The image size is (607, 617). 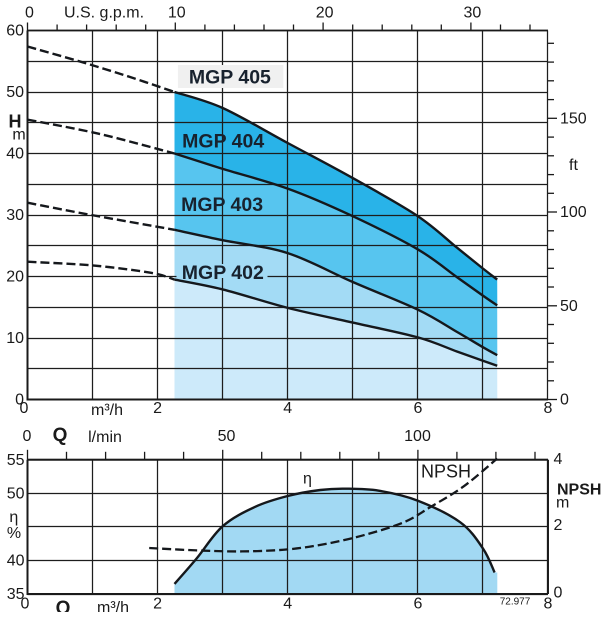 I want to click on svg-text: 72.977, so click(x=515, y=602).